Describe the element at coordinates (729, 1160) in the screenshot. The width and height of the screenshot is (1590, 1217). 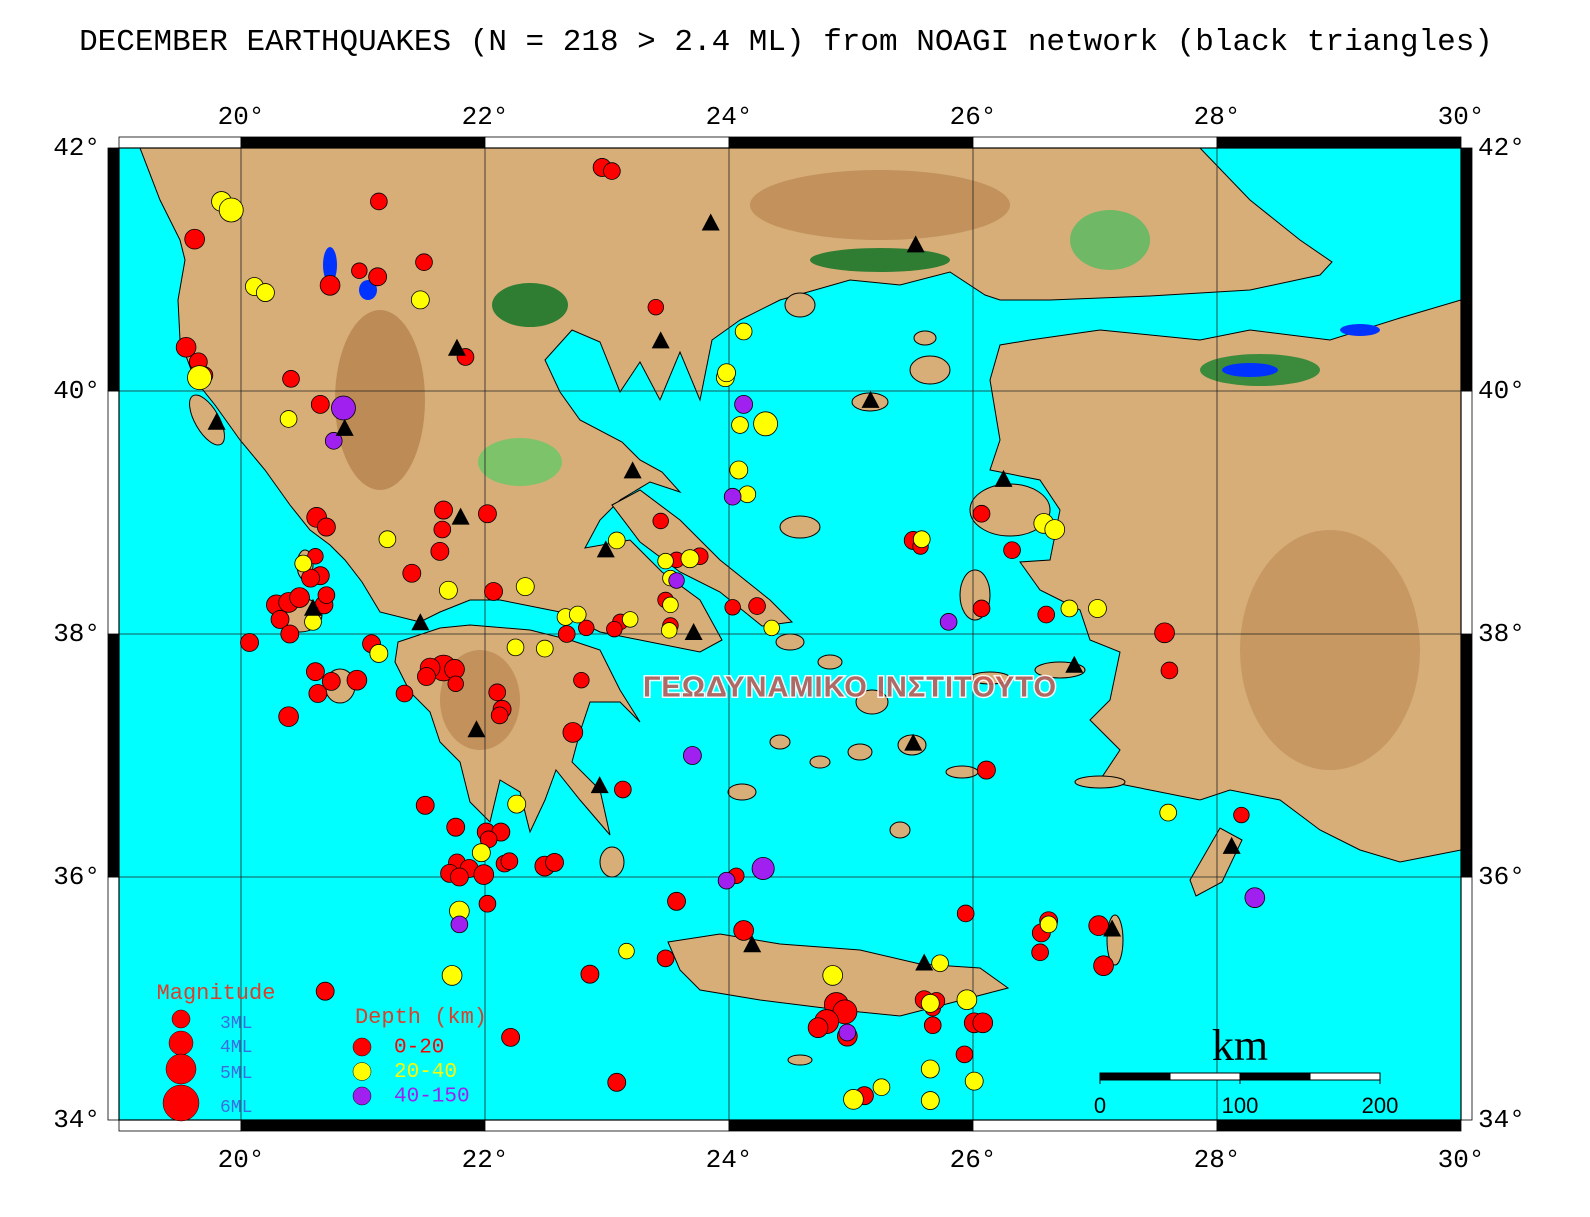
I see `x-tick-label: 24°` at that location.